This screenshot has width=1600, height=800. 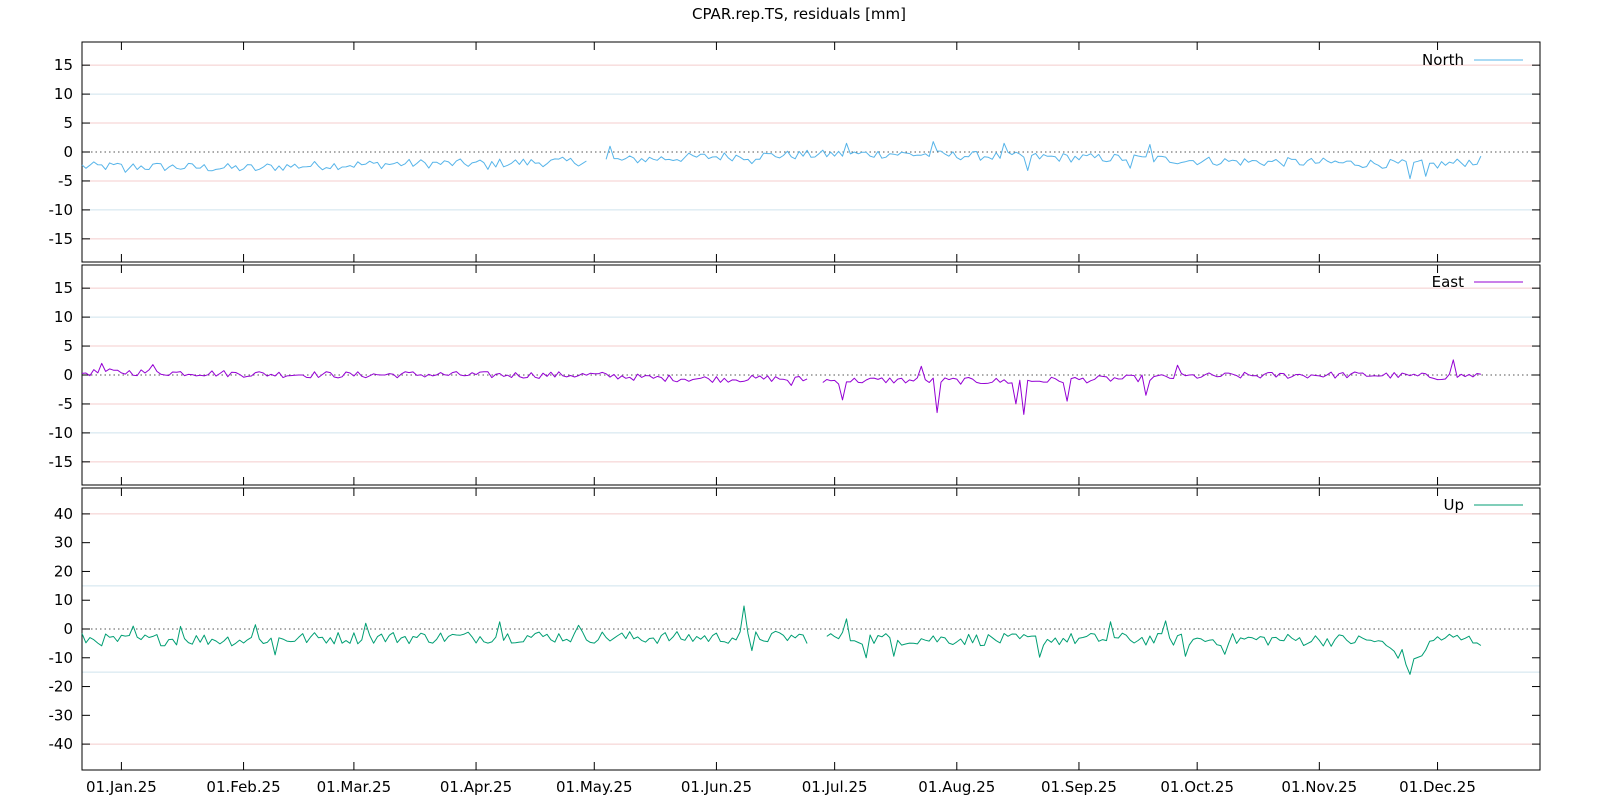 I want to click on y-tick-label: -30, so click(x=61, y=715).